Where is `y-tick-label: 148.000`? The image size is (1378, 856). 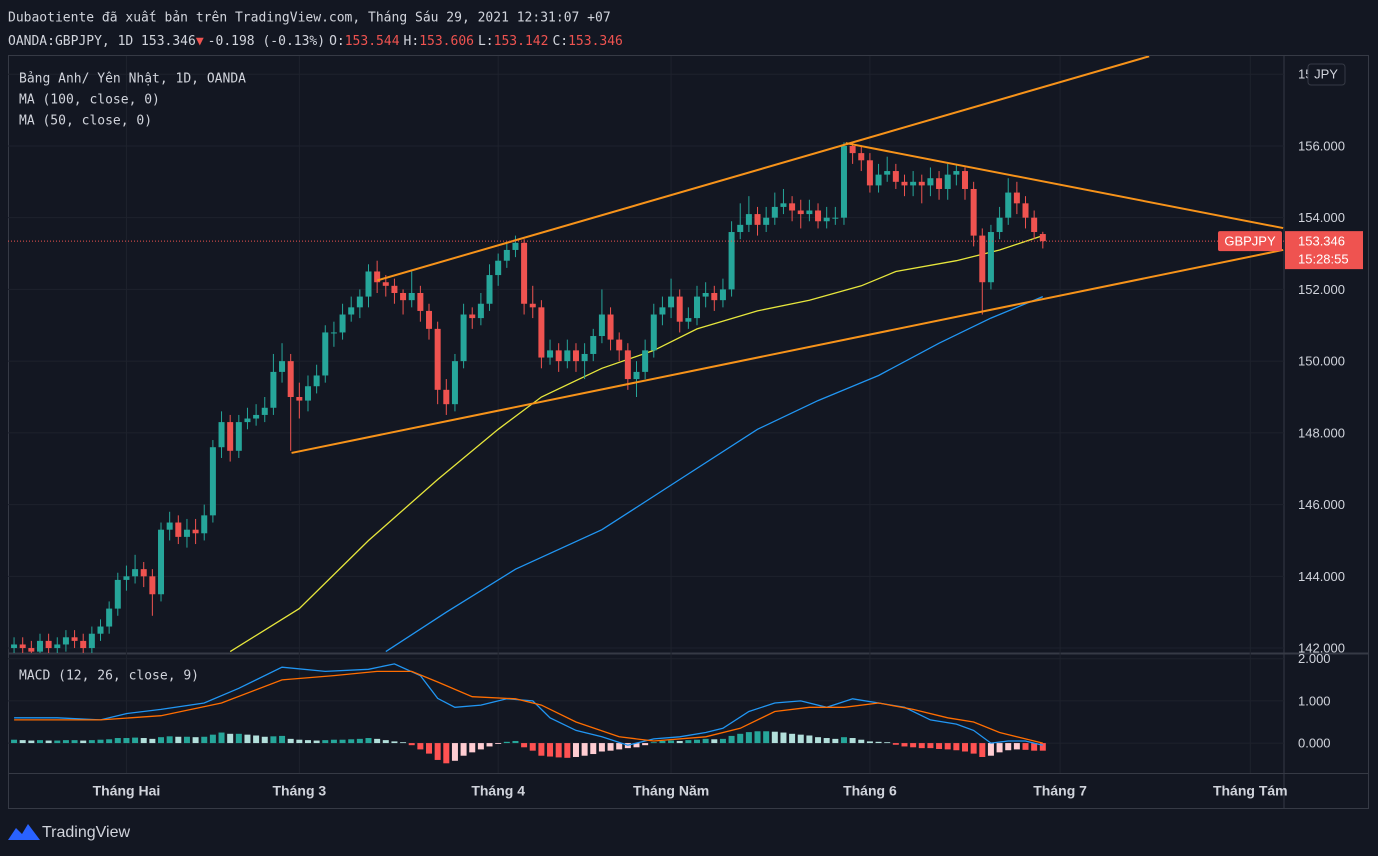 y-tick-label: 148.000 is located at coordinates (1321, 432).